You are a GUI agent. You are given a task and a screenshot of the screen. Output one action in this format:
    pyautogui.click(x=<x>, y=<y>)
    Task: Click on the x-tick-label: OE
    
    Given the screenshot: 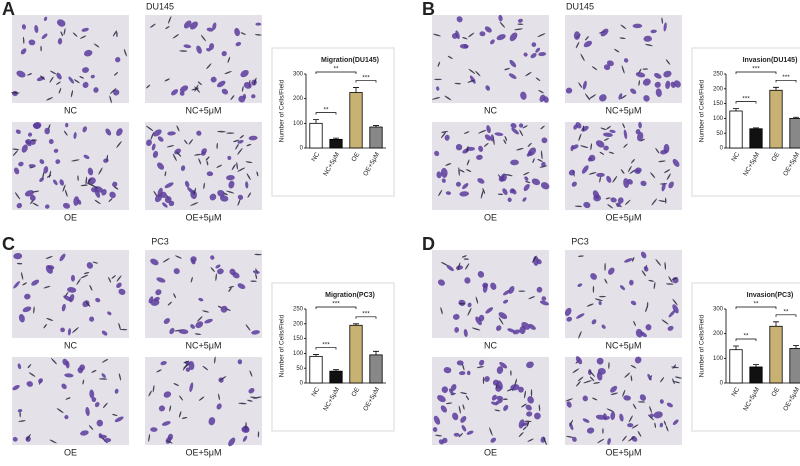 What is the action you would take?
    pyautogui.click(x=355, y=157)
    